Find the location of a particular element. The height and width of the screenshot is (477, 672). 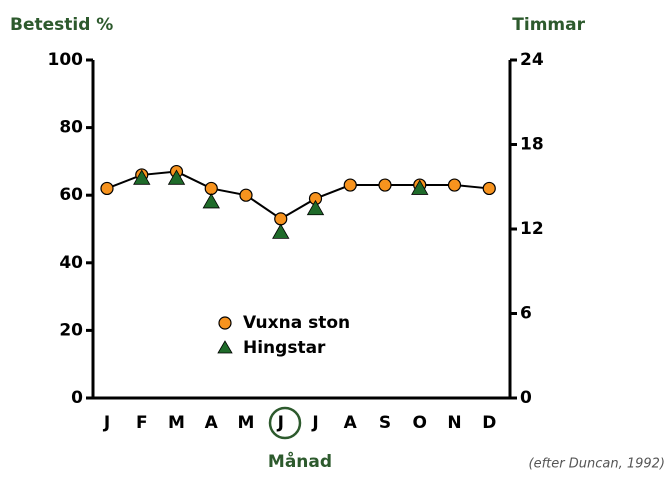

x-tick-label: F is located at coordinates (142, 423).